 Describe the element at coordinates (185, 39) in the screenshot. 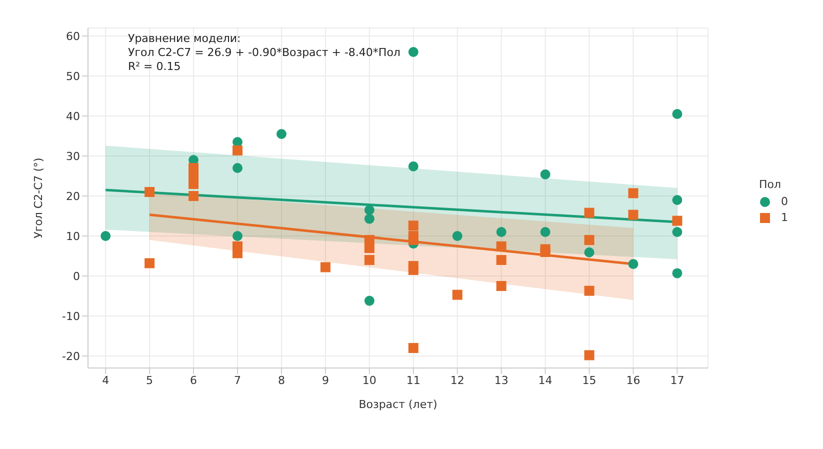

I see `annotation: Уравнение модели:` at that location.